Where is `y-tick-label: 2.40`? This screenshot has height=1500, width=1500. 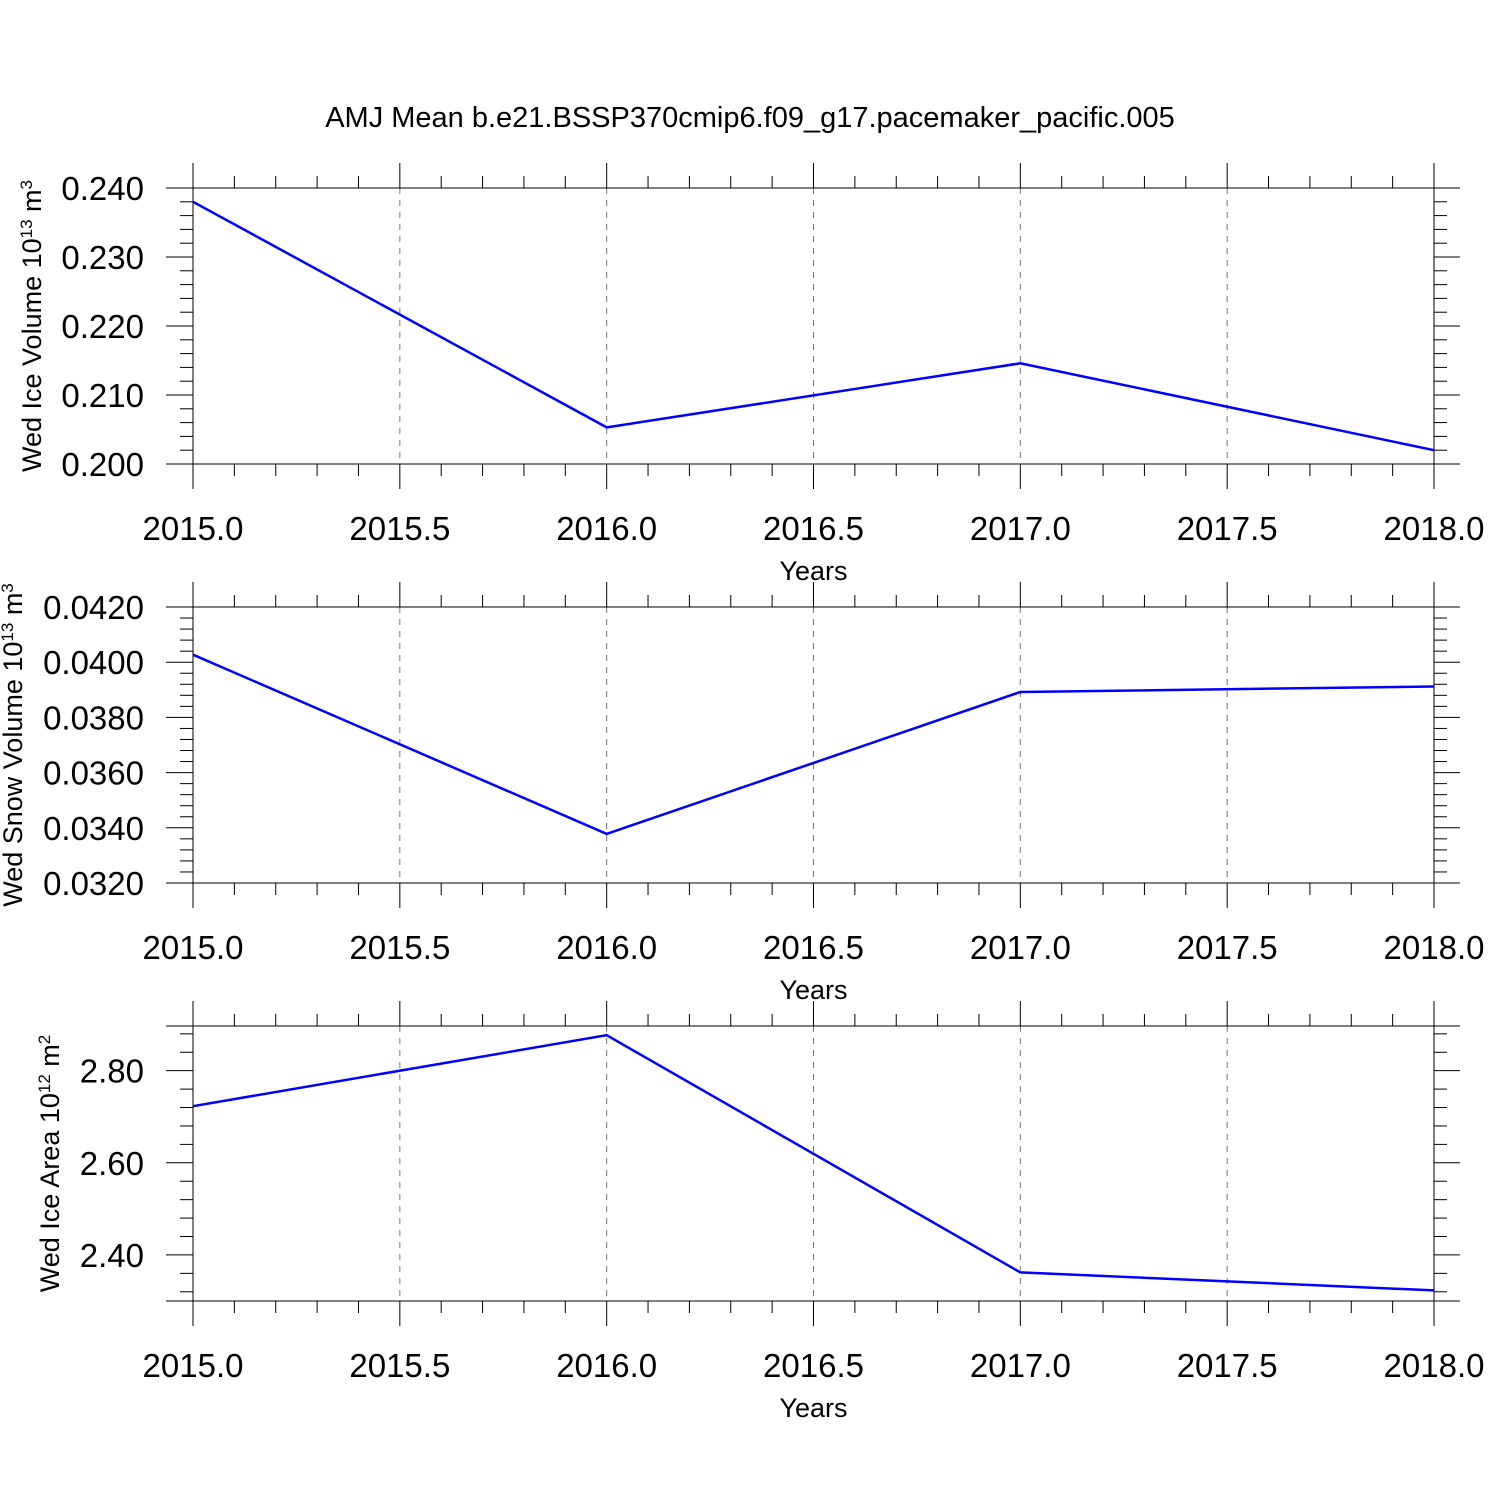 y-tick-label: 2.40 is located at coordinates (112, 1255).